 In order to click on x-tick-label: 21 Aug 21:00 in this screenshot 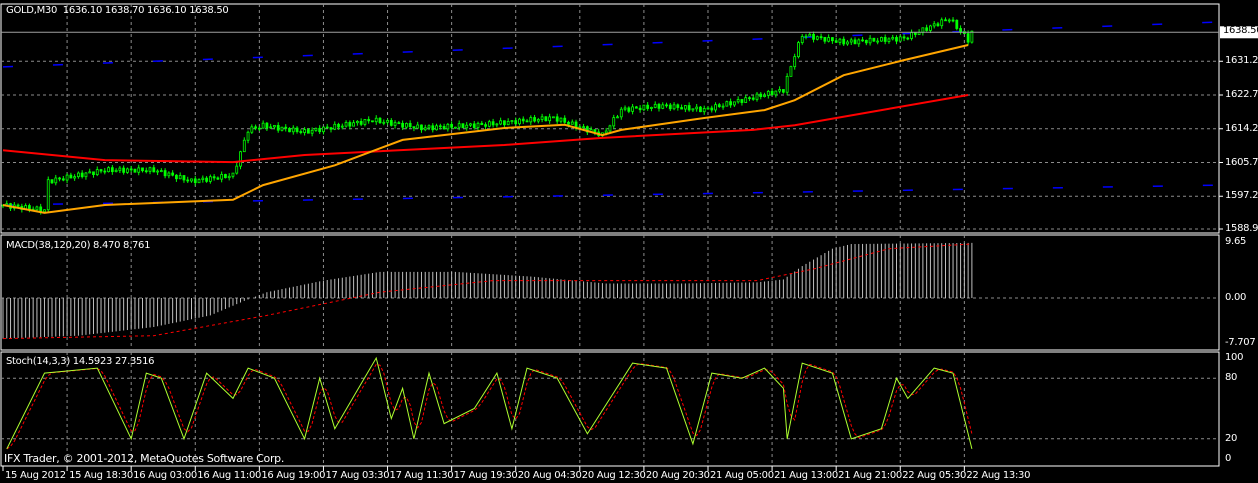, I will do `click(870, 475)`.